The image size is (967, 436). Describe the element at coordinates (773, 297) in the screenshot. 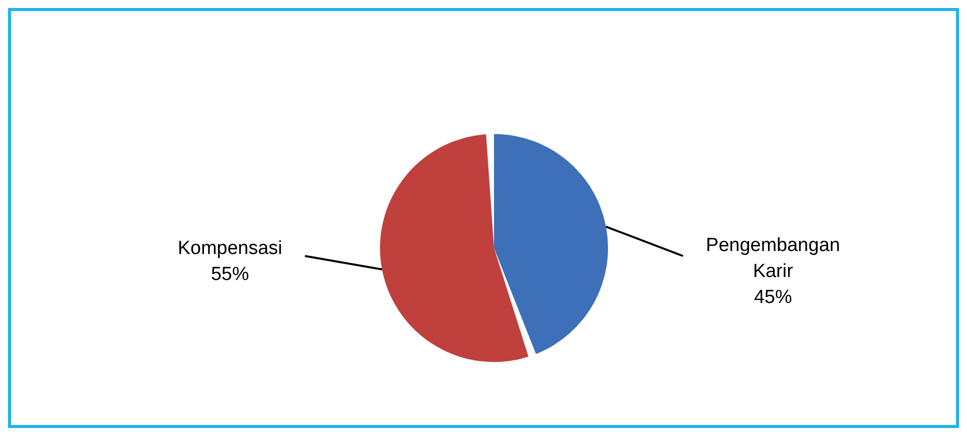

I see `data-label: 45%` at that location.